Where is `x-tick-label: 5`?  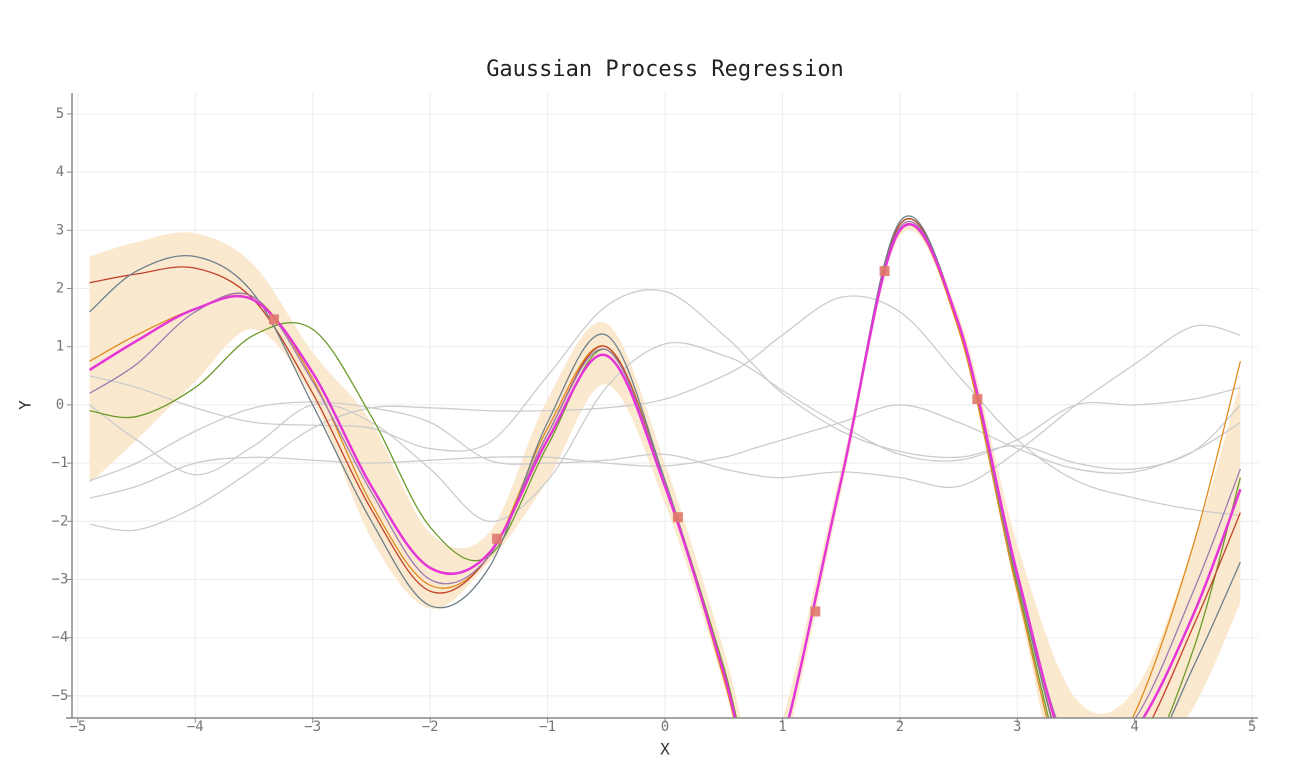
x-tick-label: 5 is located at coordinates (1252, 727).